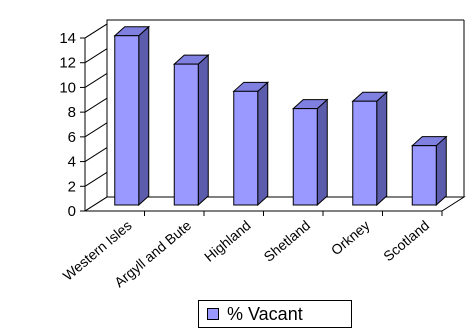 This screenshot has height=332, width=468. I want to click on x-tick-label: Orkney, so click(350, 237).